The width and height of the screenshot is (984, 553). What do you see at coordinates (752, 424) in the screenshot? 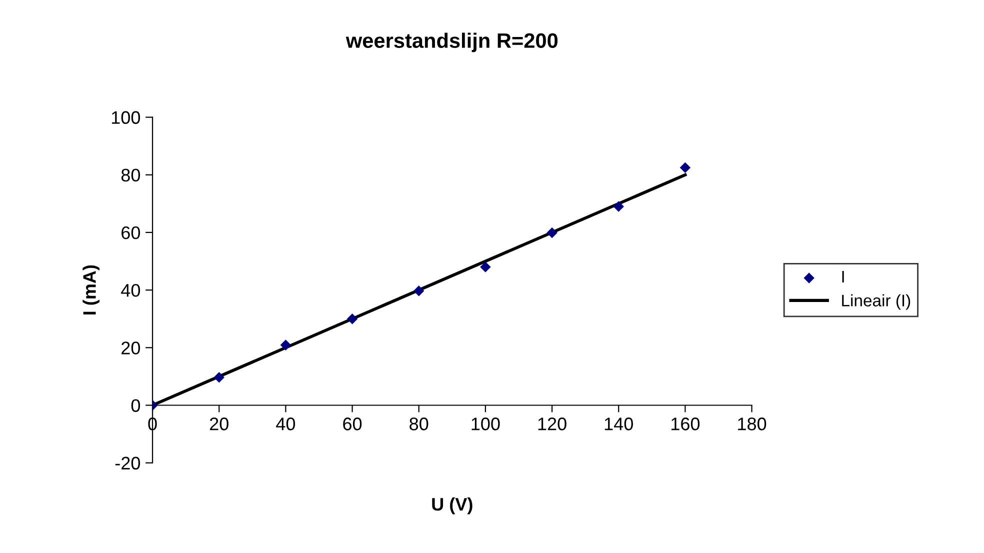
I see `x-tick-label: 180` at bounding box center [752, 424].